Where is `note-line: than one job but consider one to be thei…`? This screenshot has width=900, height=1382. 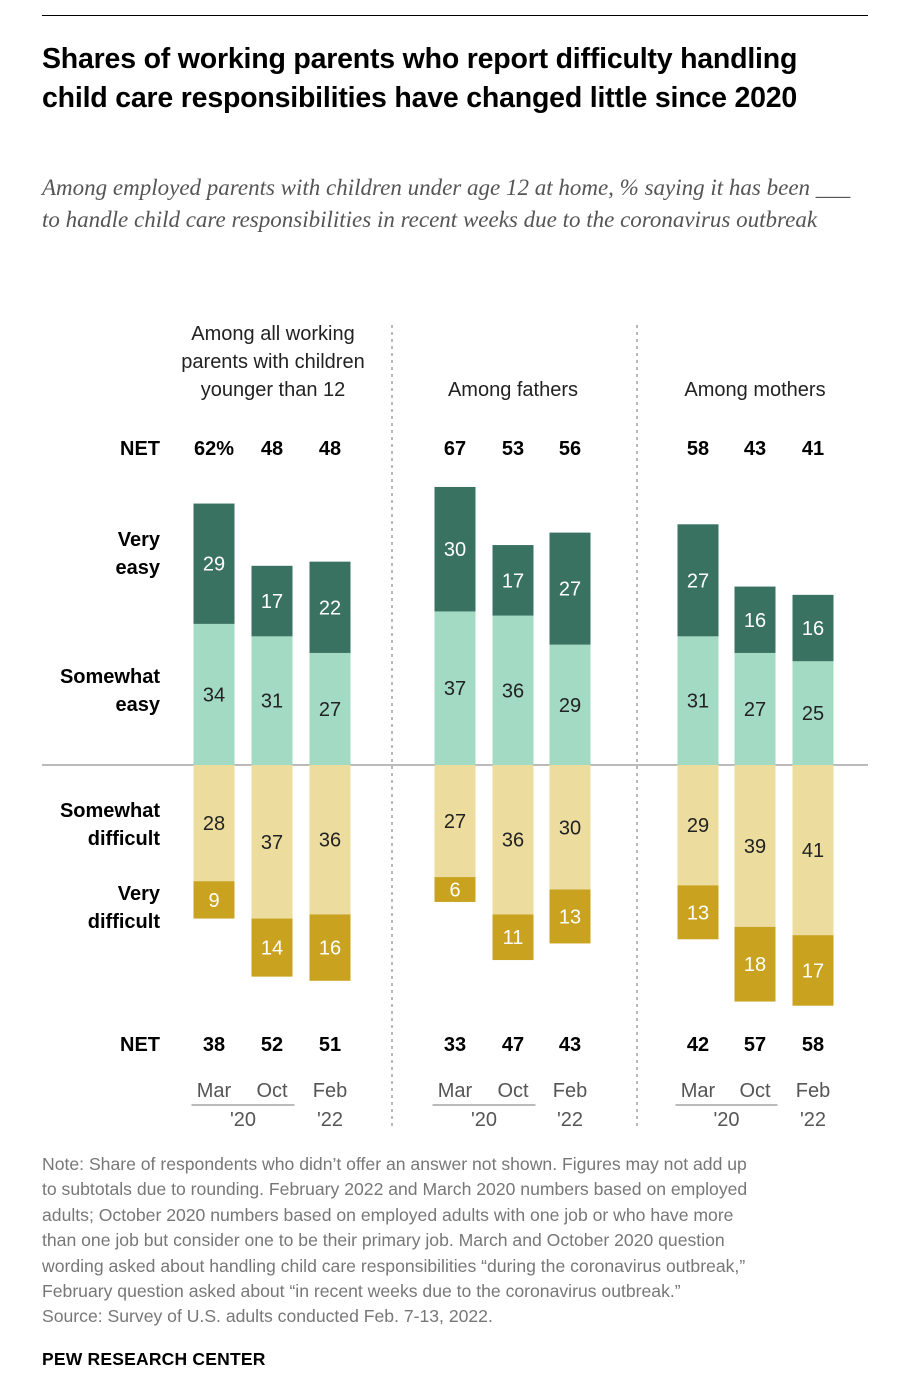
note-line: than one job but consider one to be thei… is located at coordinates (383, 1240).